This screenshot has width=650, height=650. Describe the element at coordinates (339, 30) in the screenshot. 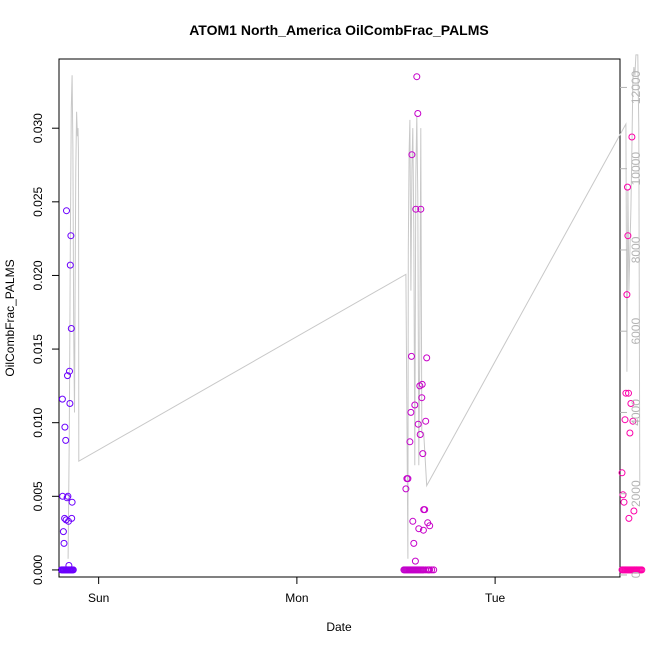

I see `chart-title: ATOM1 North_America OilCombFrac_PALMS` at that location.